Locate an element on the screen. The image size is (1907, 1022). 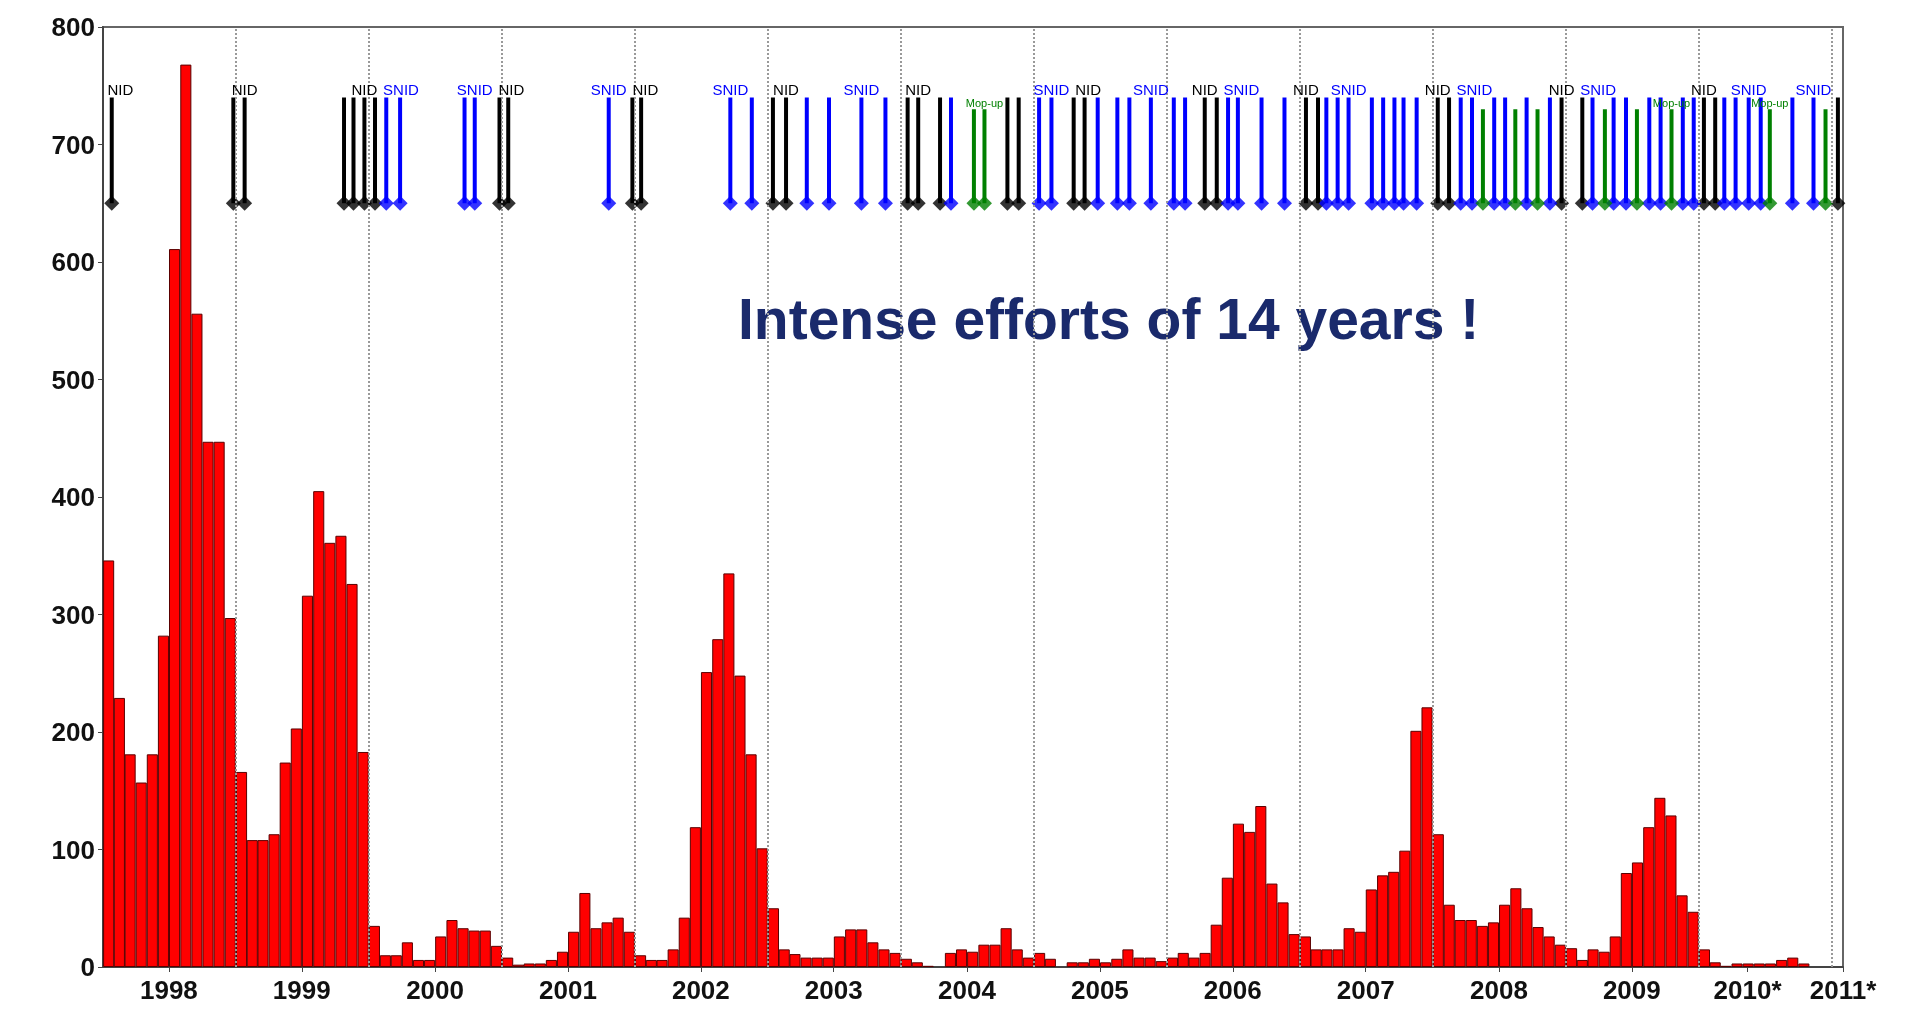
annotation: Intense efforts of 14 years ! is located at coordinates (1109, 318).